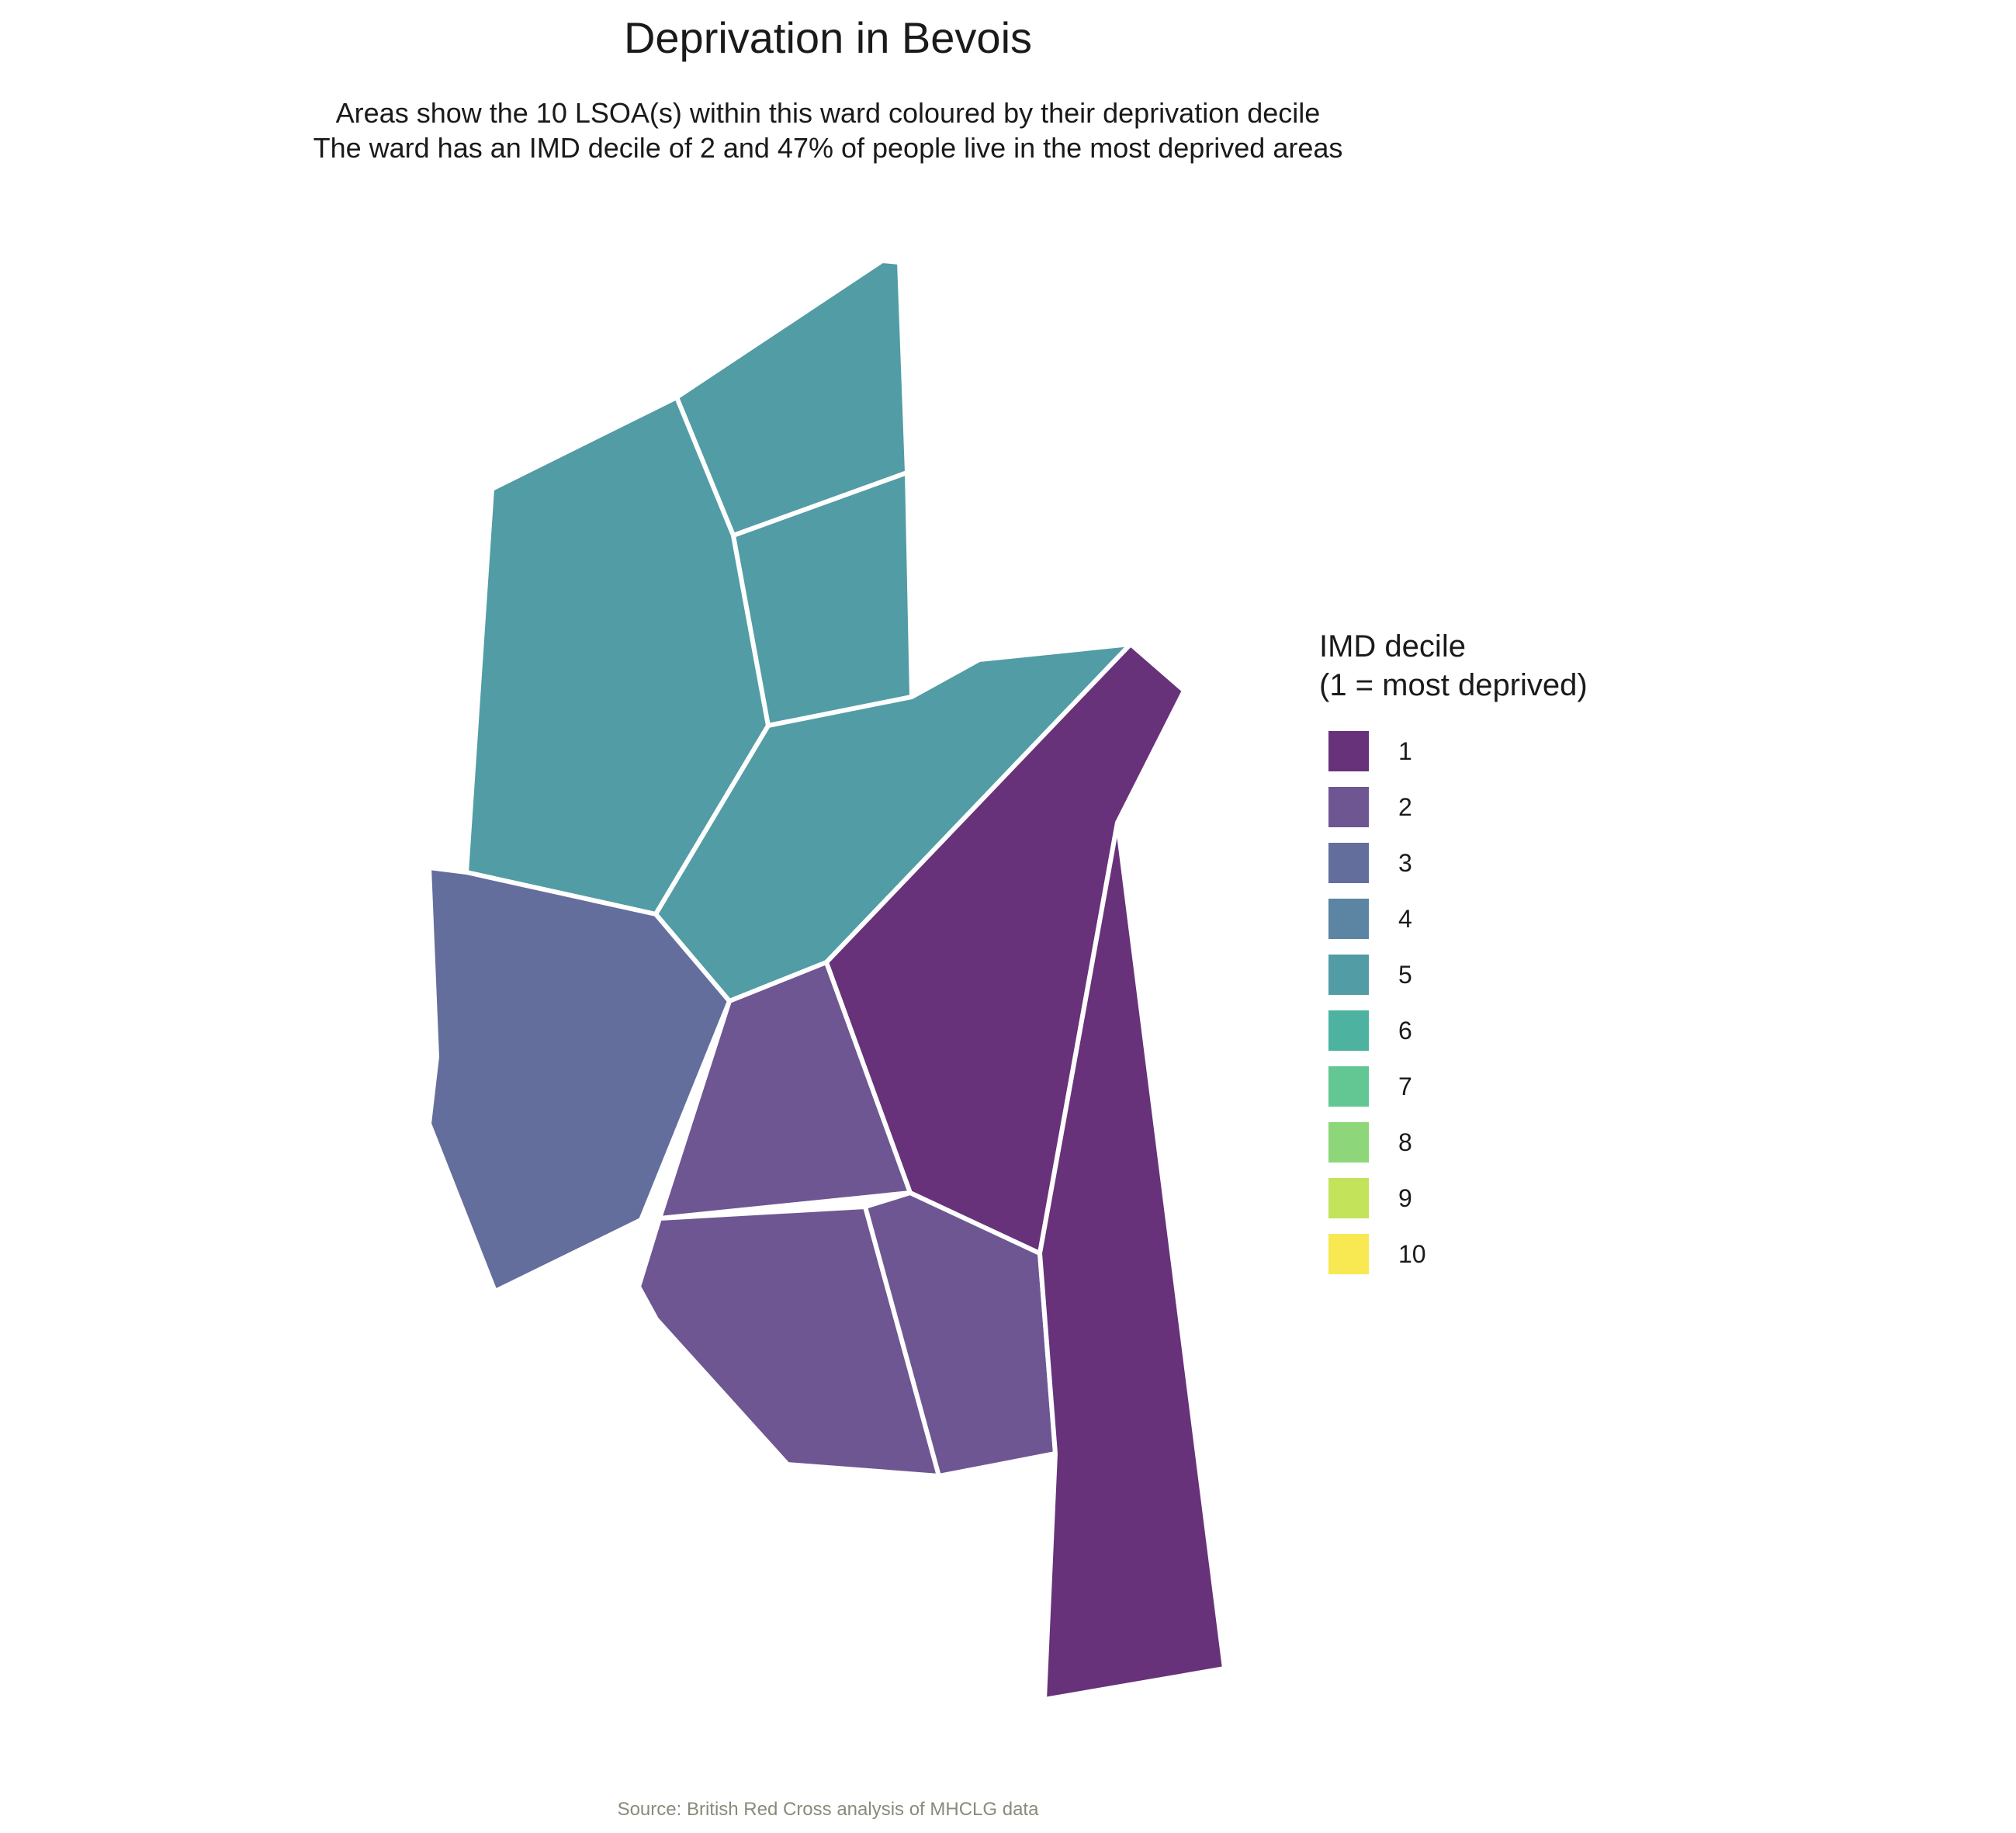 The image size is (2016, 1833). I want to click on legend-label: 6, so click(1405, 1030).